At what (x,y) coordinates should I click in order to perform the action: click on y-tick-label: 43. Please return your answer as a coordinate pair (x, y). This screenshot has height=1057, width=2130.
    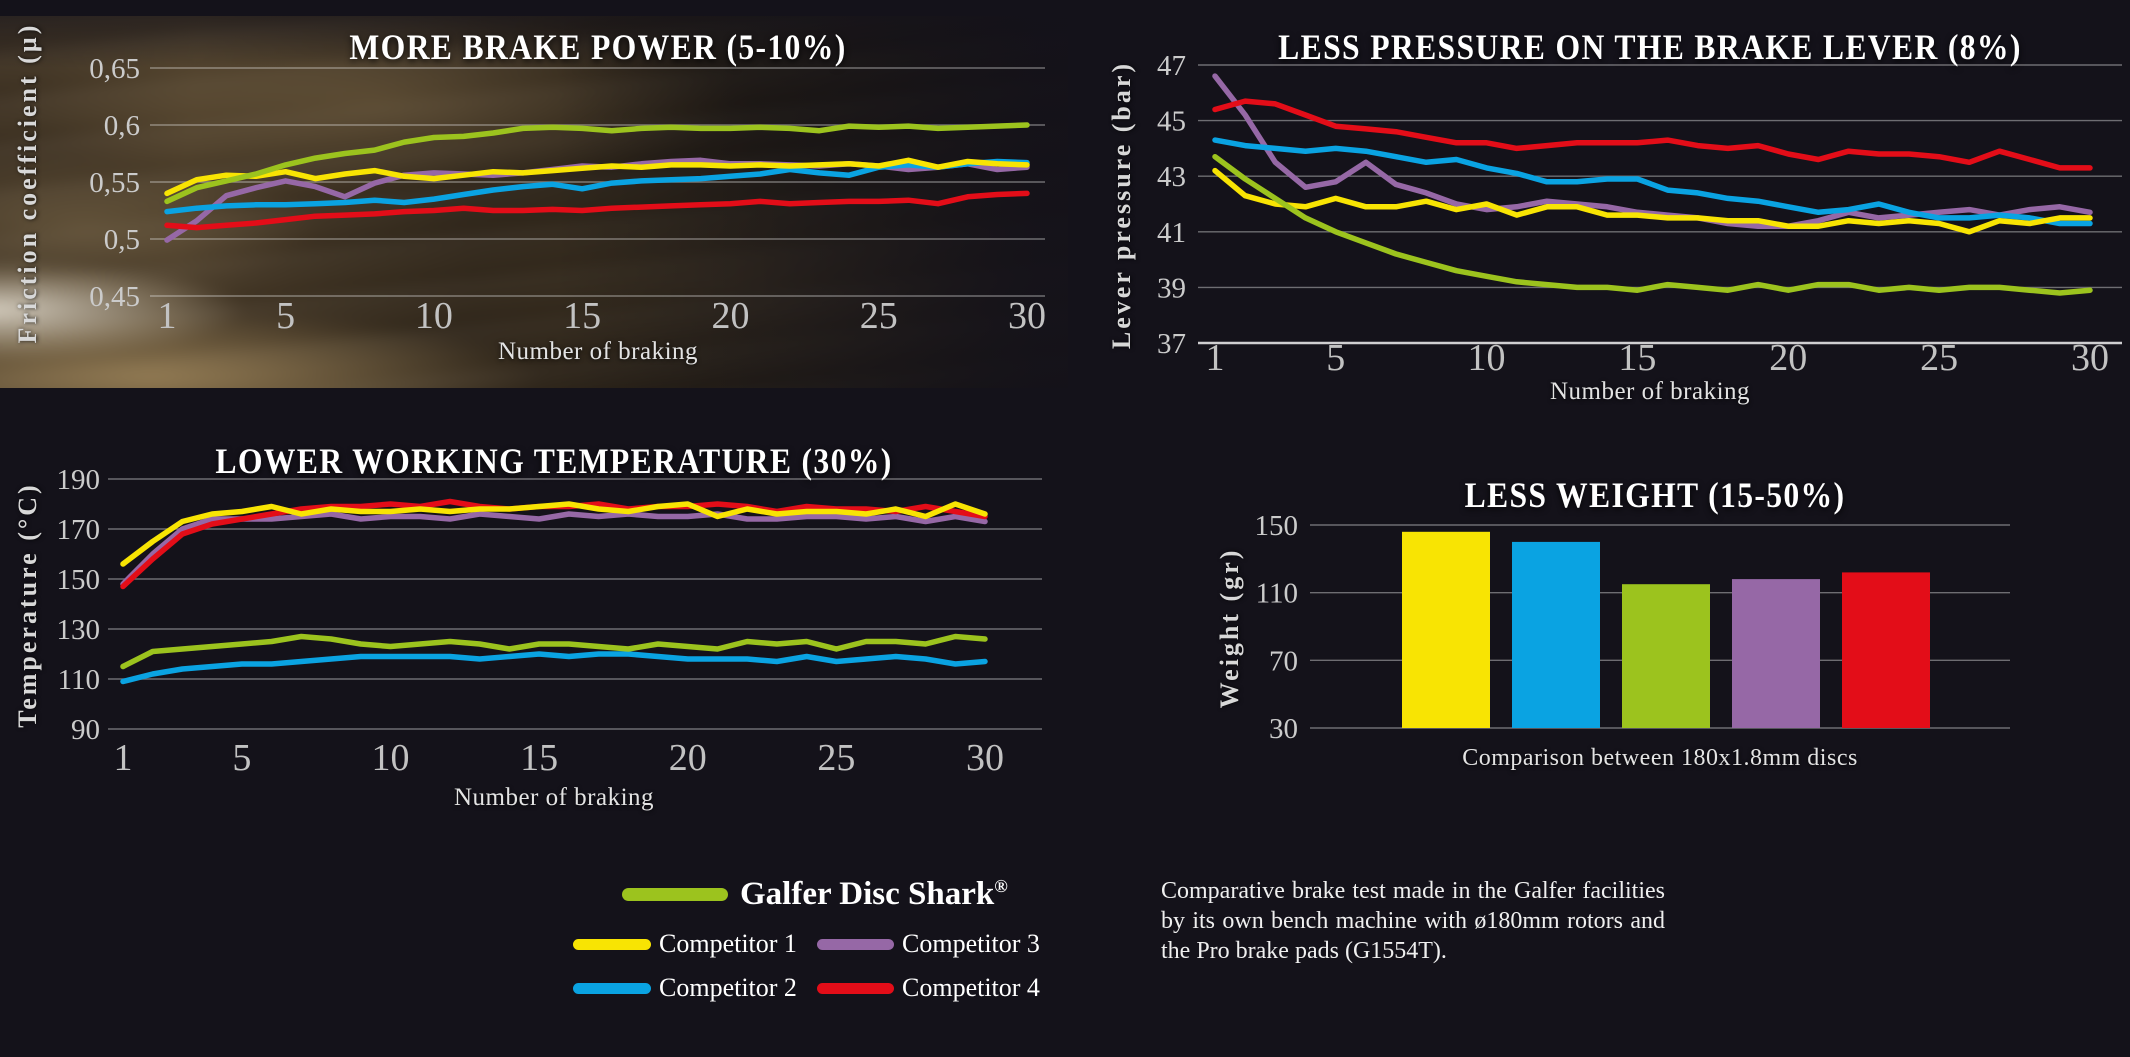
    Looking at the image, I should click on (1171, 177).